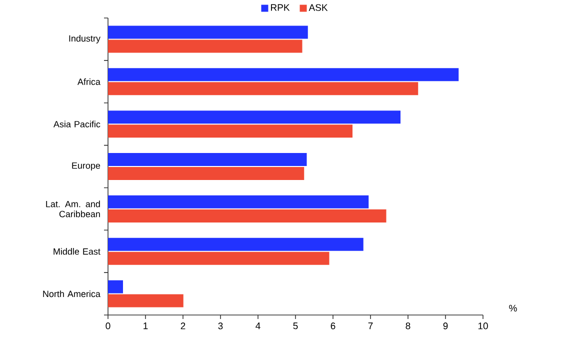  What do you see at coordinates (258, 326) in the screenshot?
I see `x-tick-label: 4` at bounding box center [258, 326].